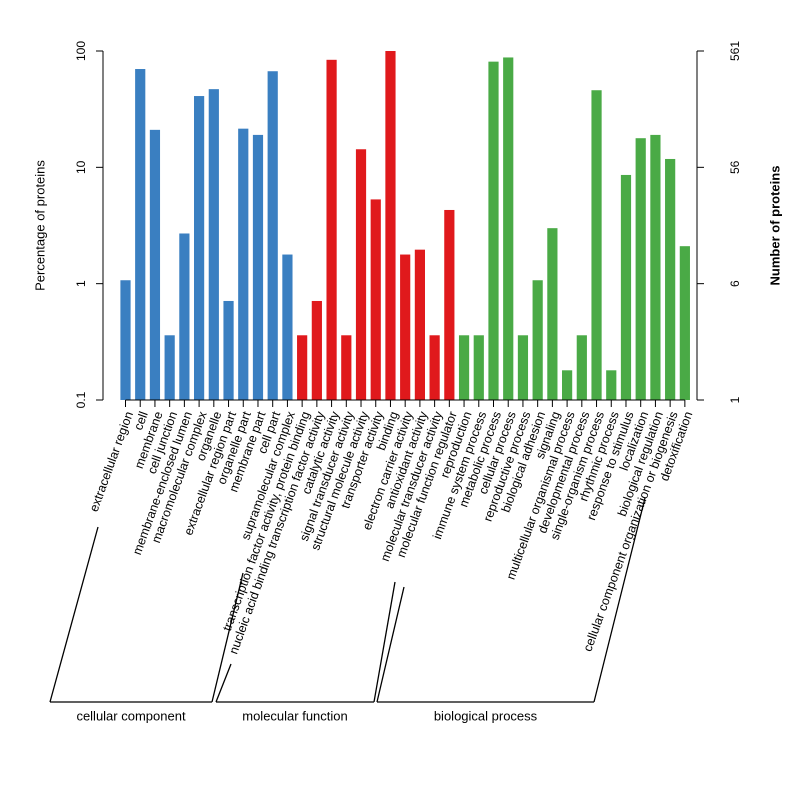 The width and height of the screenshot is (800, 795). I want to click on left-tick-label: 0.1, so click(81, 399).